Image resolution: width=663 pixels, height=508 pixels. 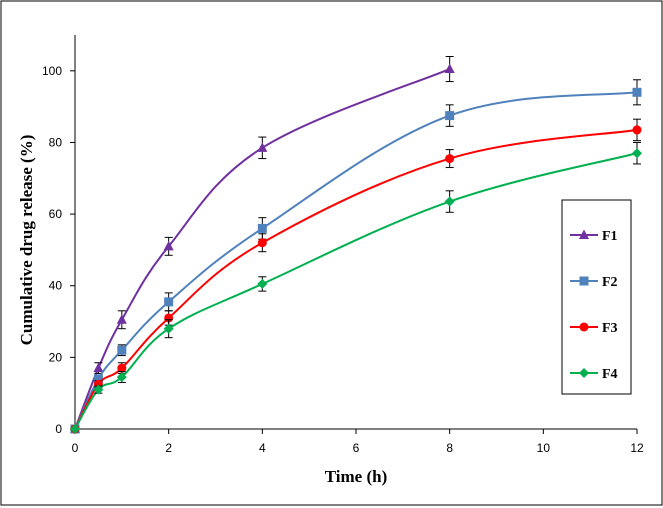 What do you see at coordinates (356, 448) in the screenshot?
I see `x-tick-label: 6` at bounding box center [356, 448].